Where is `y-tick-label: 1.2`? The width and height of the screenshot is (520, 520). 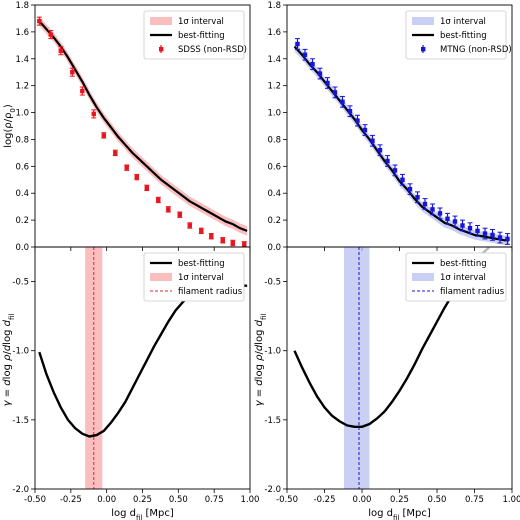
y-tick-label: 1.2 is located at coordinates (22, 87).